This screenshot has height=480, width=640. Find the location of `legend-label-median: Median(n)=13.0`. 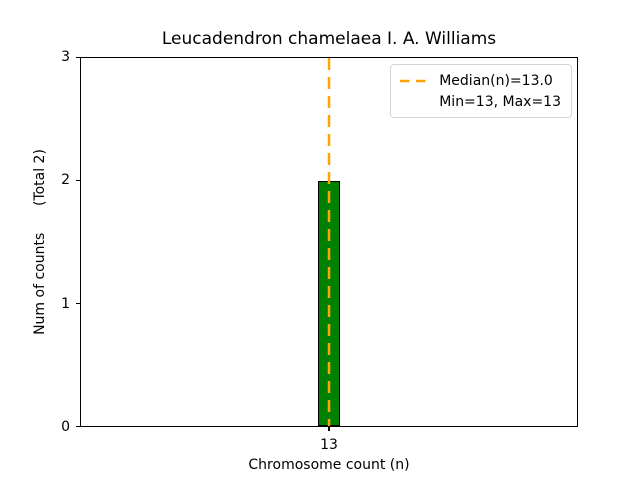

legend-label-median: Median(n)=13.0 is located at coordinates (496, 80).